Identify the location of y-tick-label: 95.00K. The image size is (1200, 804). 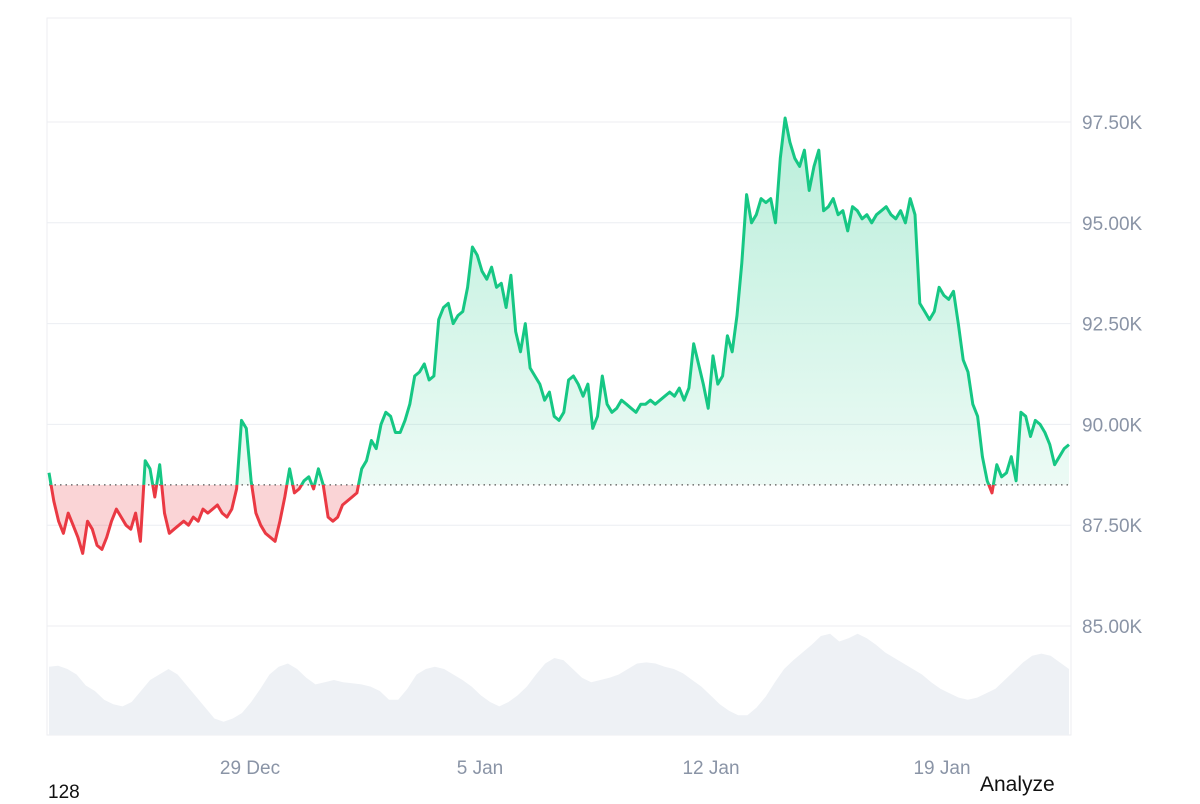
(1112, 224).